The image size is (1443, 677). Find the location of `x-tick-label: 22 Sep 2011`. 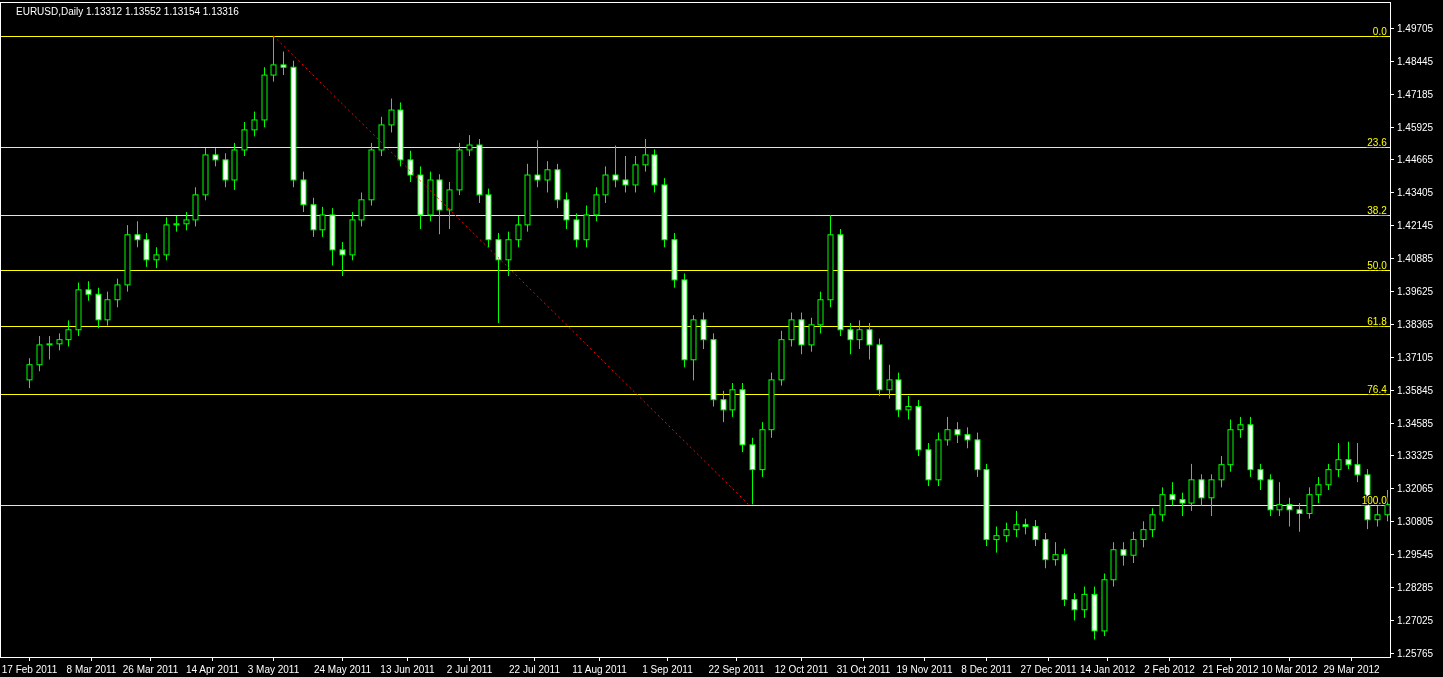

x-tick-label: 22 Sep 2011 is located at coordinates (736, 669).